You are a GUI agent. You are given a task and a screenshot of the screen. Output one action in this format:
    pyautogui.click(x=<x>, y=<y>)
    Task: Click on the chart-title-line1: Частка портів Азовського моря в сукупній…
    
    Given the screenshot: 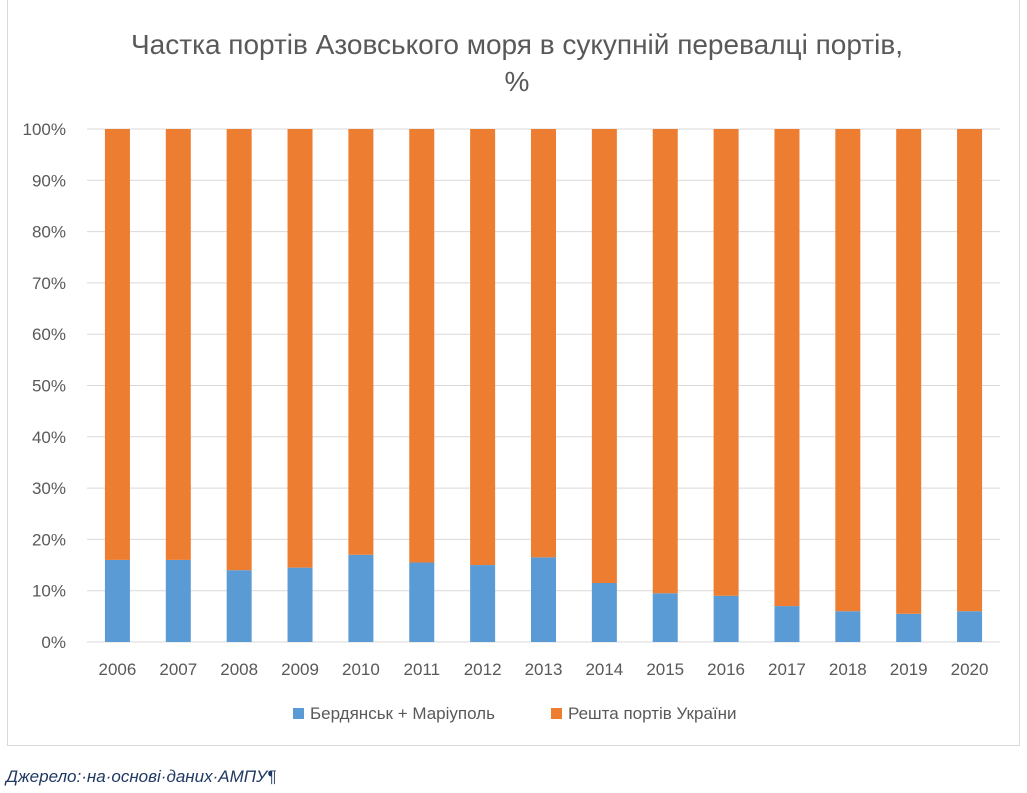 What is the action you would take?
    pyautogui.click(x=517, y=44)
    